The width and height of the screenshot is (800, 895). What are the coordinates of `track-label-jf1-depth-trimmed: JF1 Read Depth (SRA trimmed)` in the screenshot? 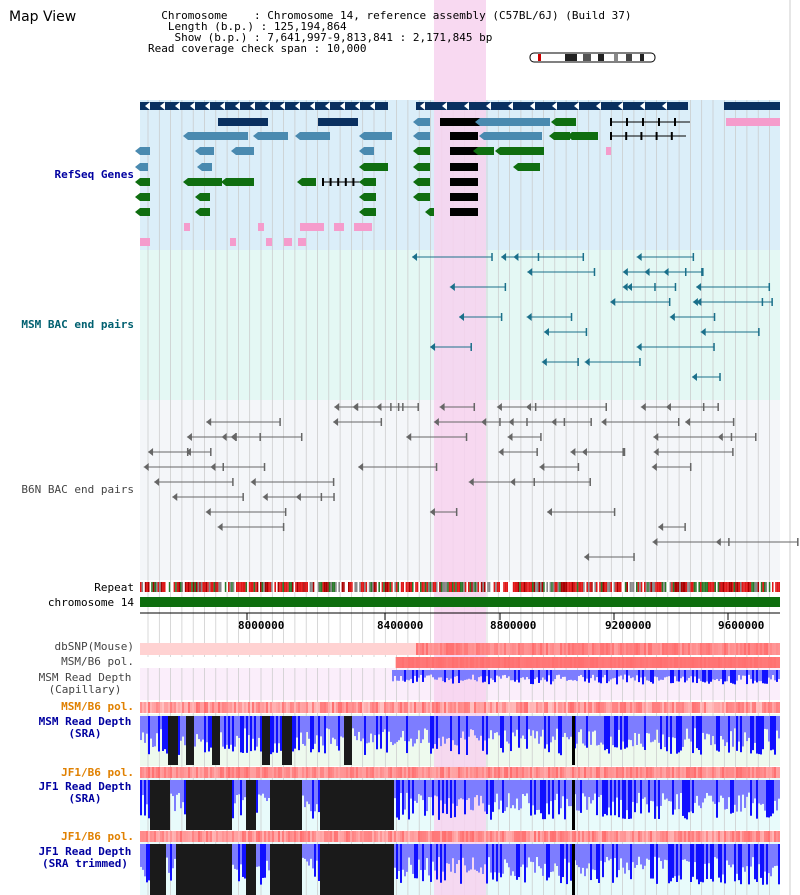 It's located at (85, 857).